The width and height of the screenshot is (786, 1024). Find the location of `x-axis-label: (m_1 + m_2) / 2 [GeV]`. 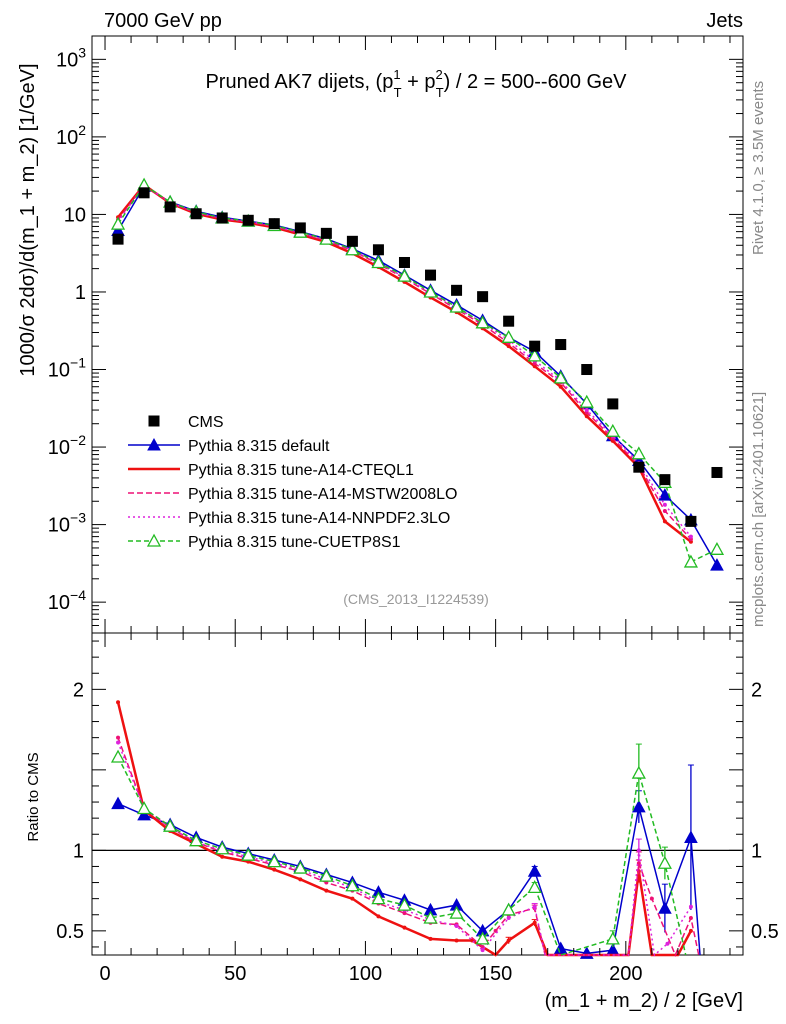

x-axis-label: (m_1 + m_2) / 2 [GeV] is located at coordinates (644, 1001).